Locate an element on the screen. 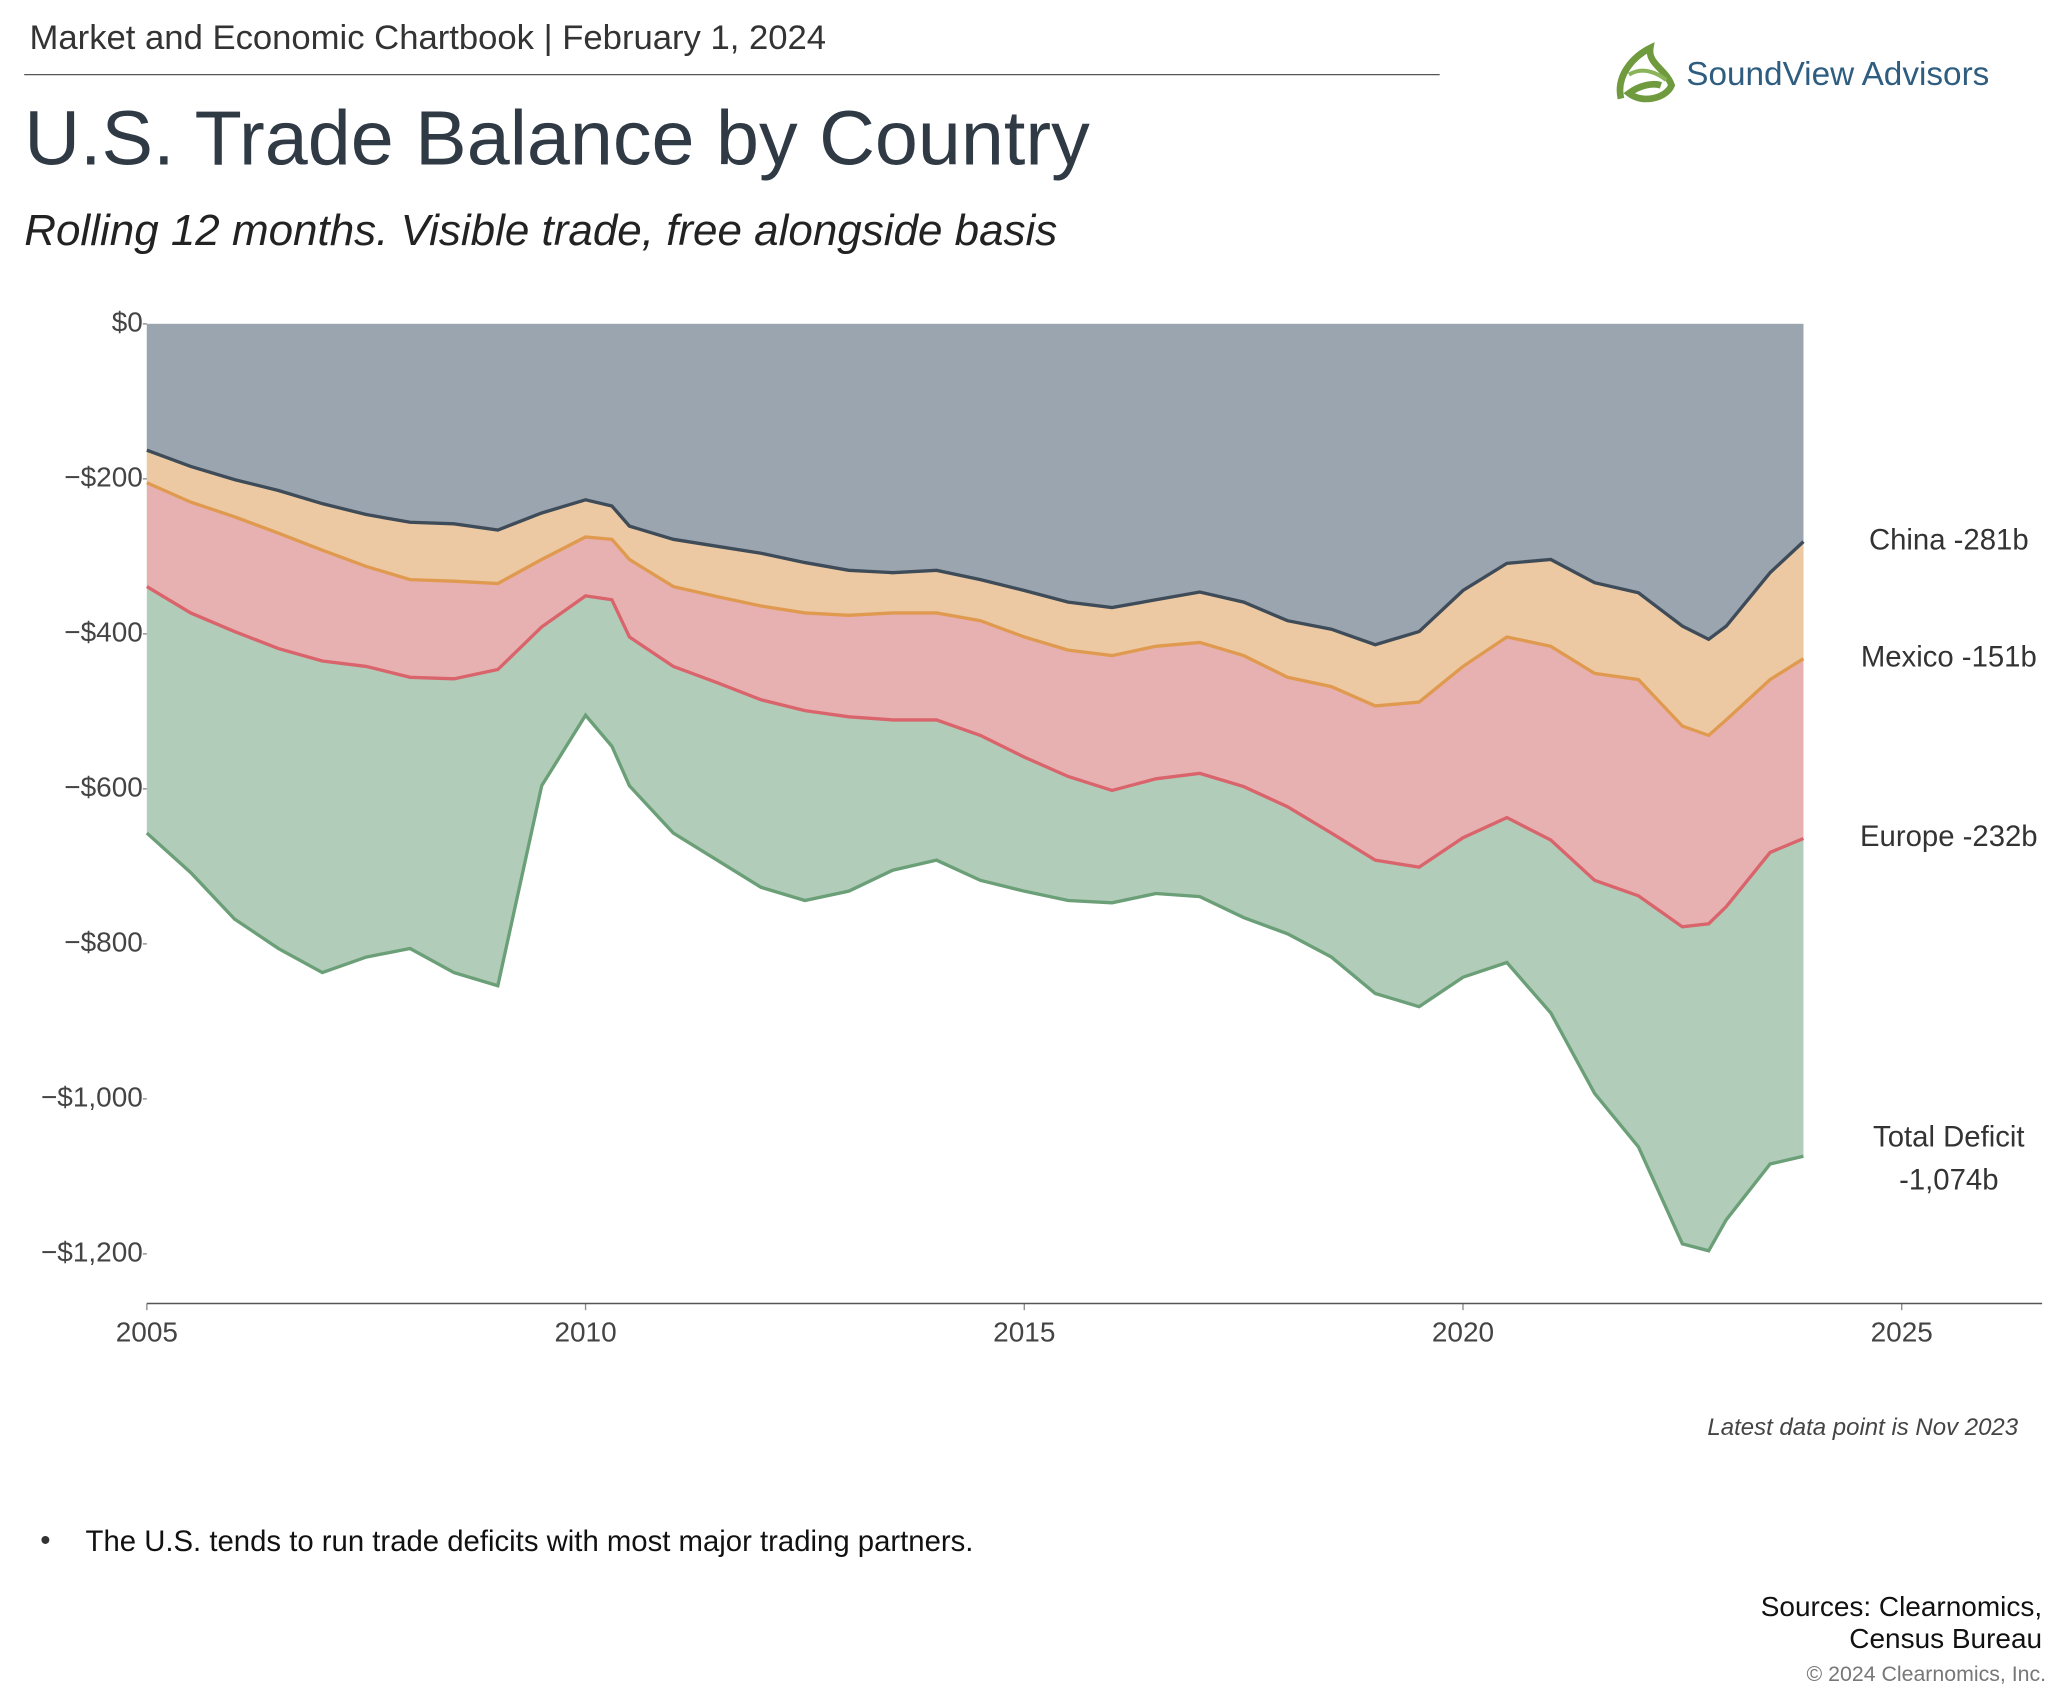 The height and width of the screenshot is (1702, 2069). y-tick-label: −$1,000 is located at coordinates (92, 1096).